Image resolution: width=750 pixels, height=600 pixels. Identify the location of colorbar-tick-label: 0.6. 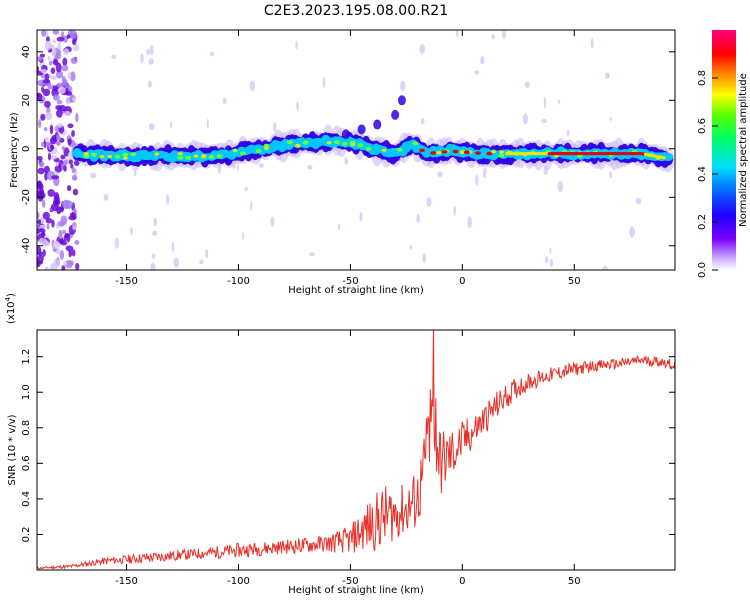
(702, 126).